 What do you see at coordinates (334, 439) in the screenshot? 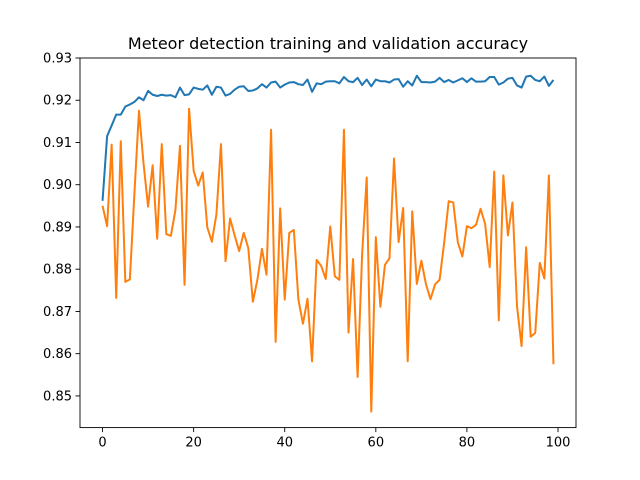
I see `x-axis-ticks: 0 20 40 60 80 100` at bounding box center [334, 439].